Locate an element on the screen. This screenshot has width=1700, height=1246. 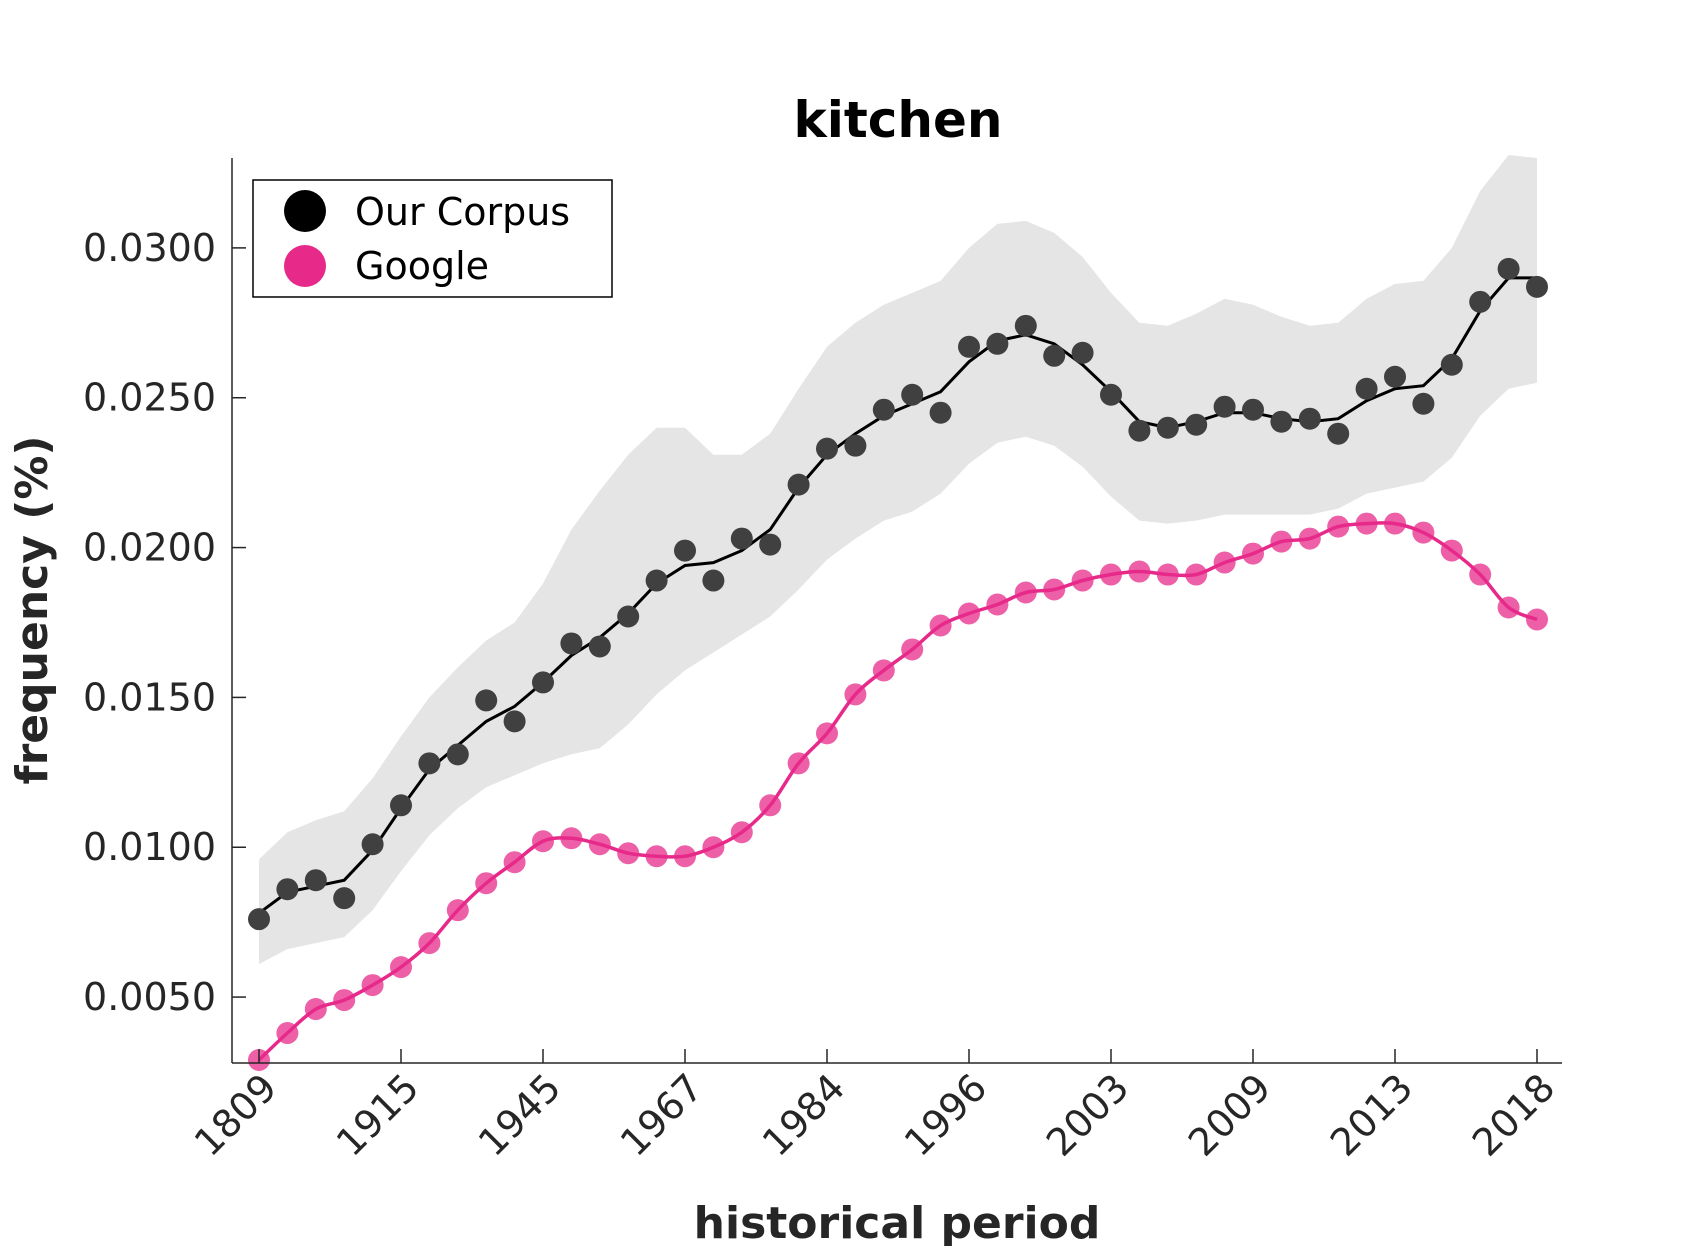
y-tick-label: 0.0300 is located at coordinates (149, 248).